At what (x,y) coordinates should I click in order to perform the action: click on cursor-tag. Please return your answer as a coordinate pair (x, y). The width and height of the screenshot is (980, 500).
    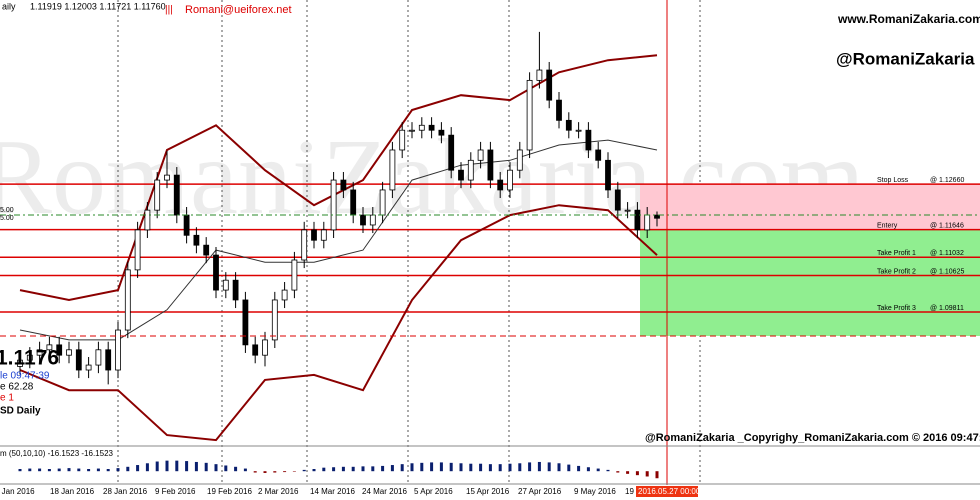
    Looking at the image, I should click on (667, 491).